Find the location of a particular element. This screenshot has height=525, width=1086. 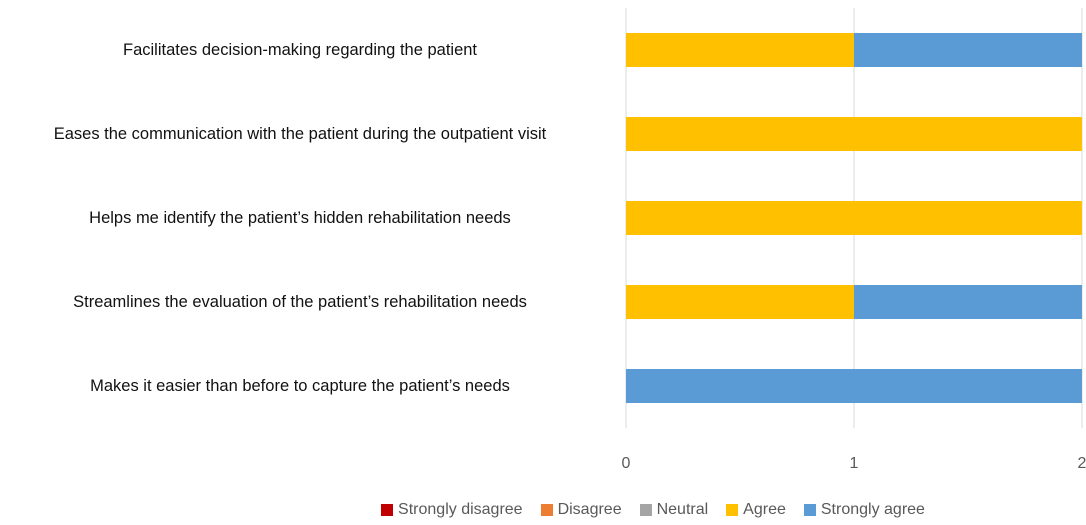

x-tick-label: 2 is located at coordinates (1082, 463).